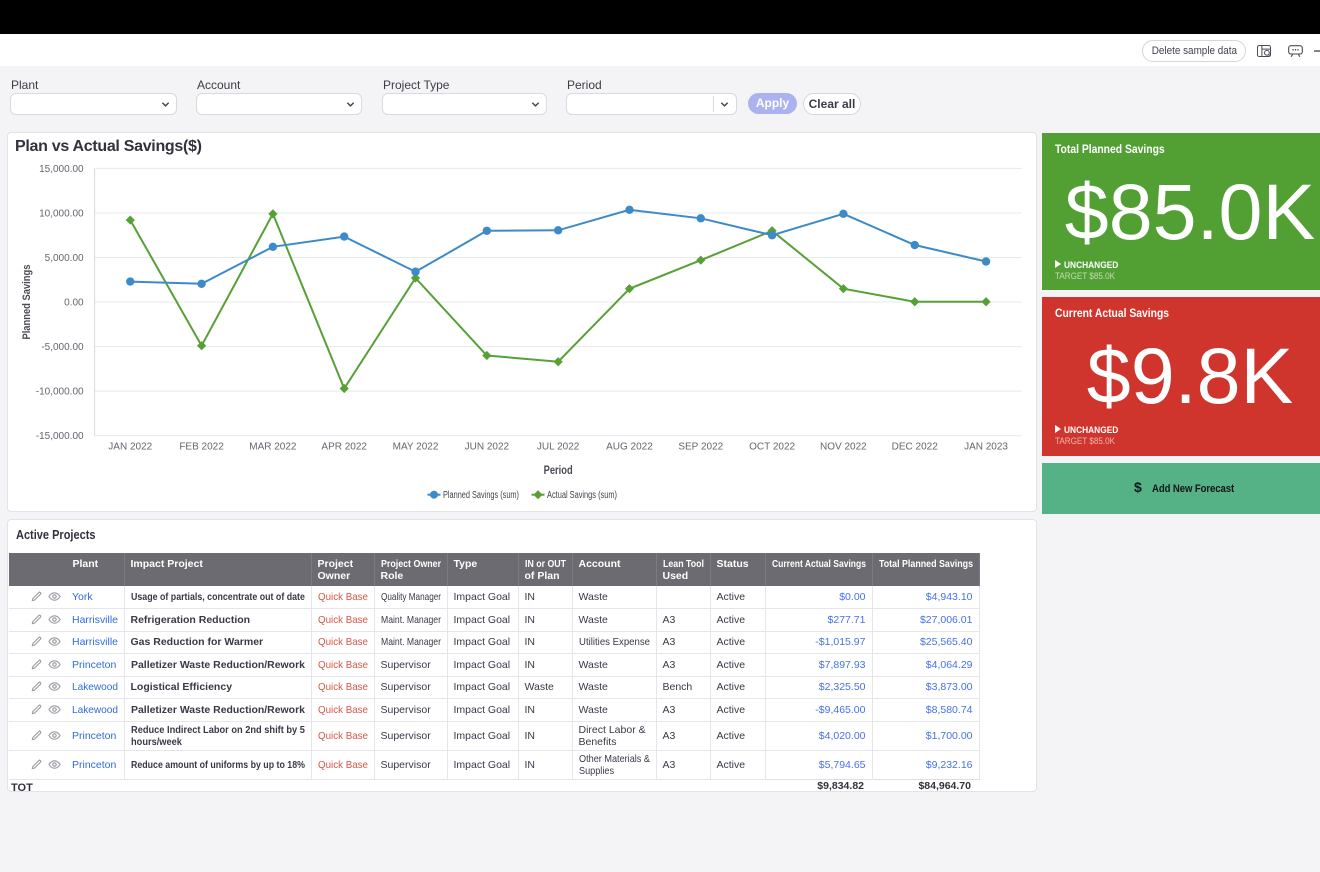  Describe the element at coordinates (64, 258) in the screenshot. I see `svg-text: 5,000.00` at that location.